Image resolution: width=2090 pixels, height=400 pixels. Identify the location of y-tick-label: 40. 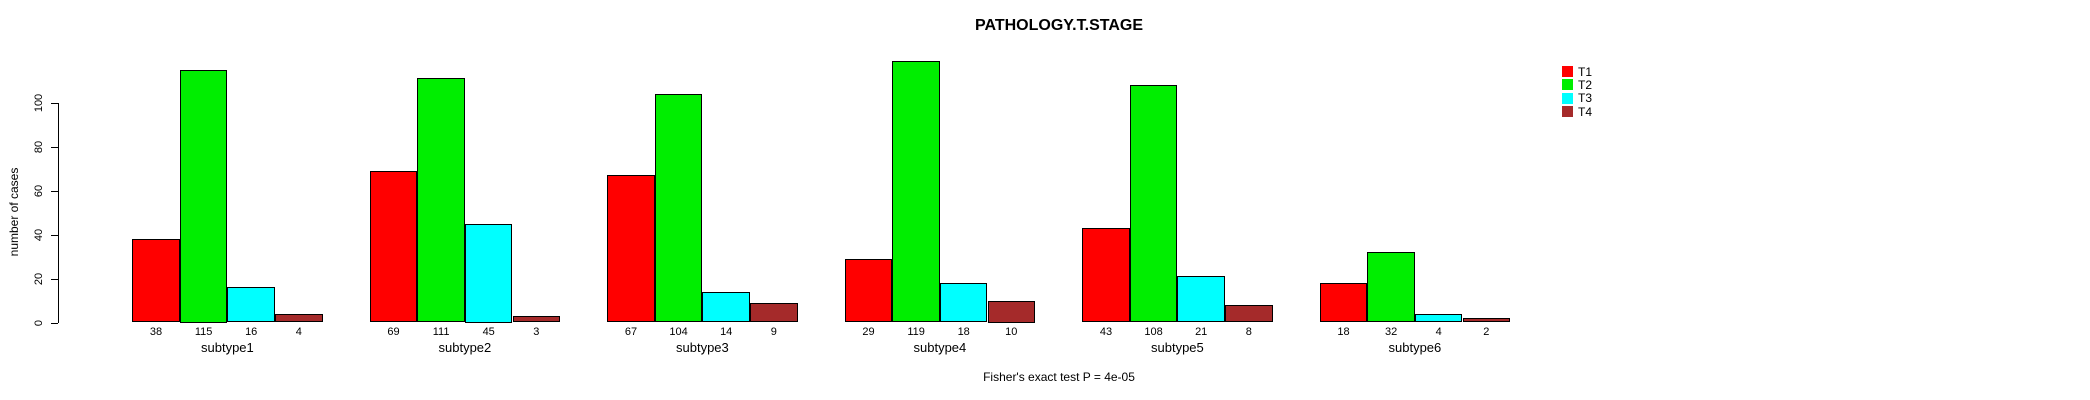
(39, 234).